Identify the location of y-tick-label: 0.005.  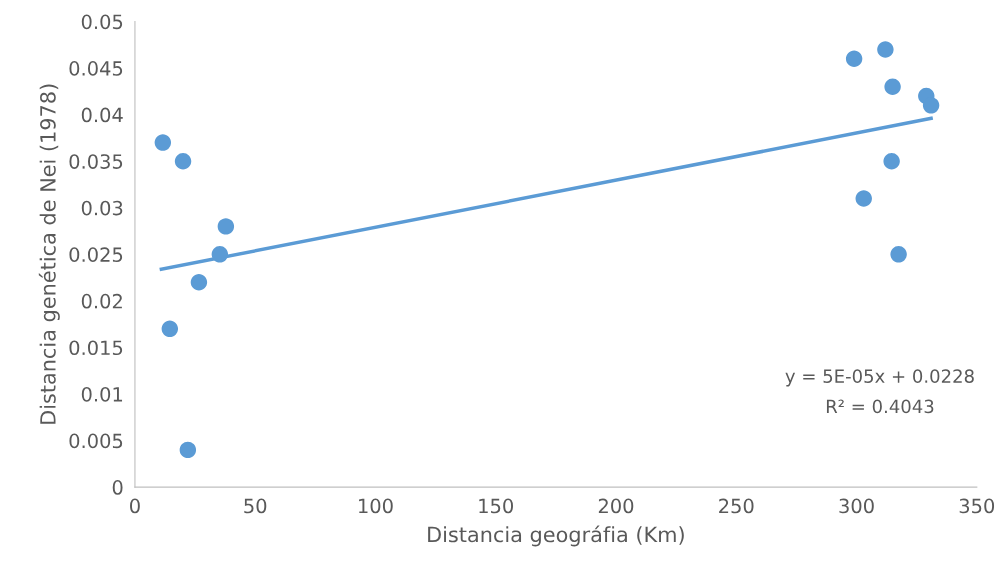
(96, 441).